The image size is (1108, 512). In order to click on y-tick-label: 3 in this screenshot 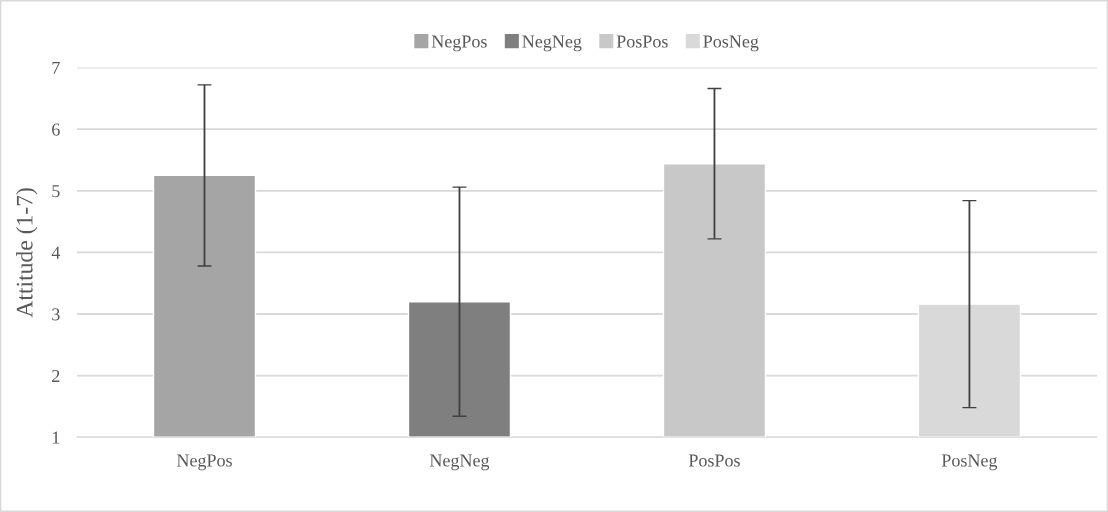, I will do `click(56, 314)`.